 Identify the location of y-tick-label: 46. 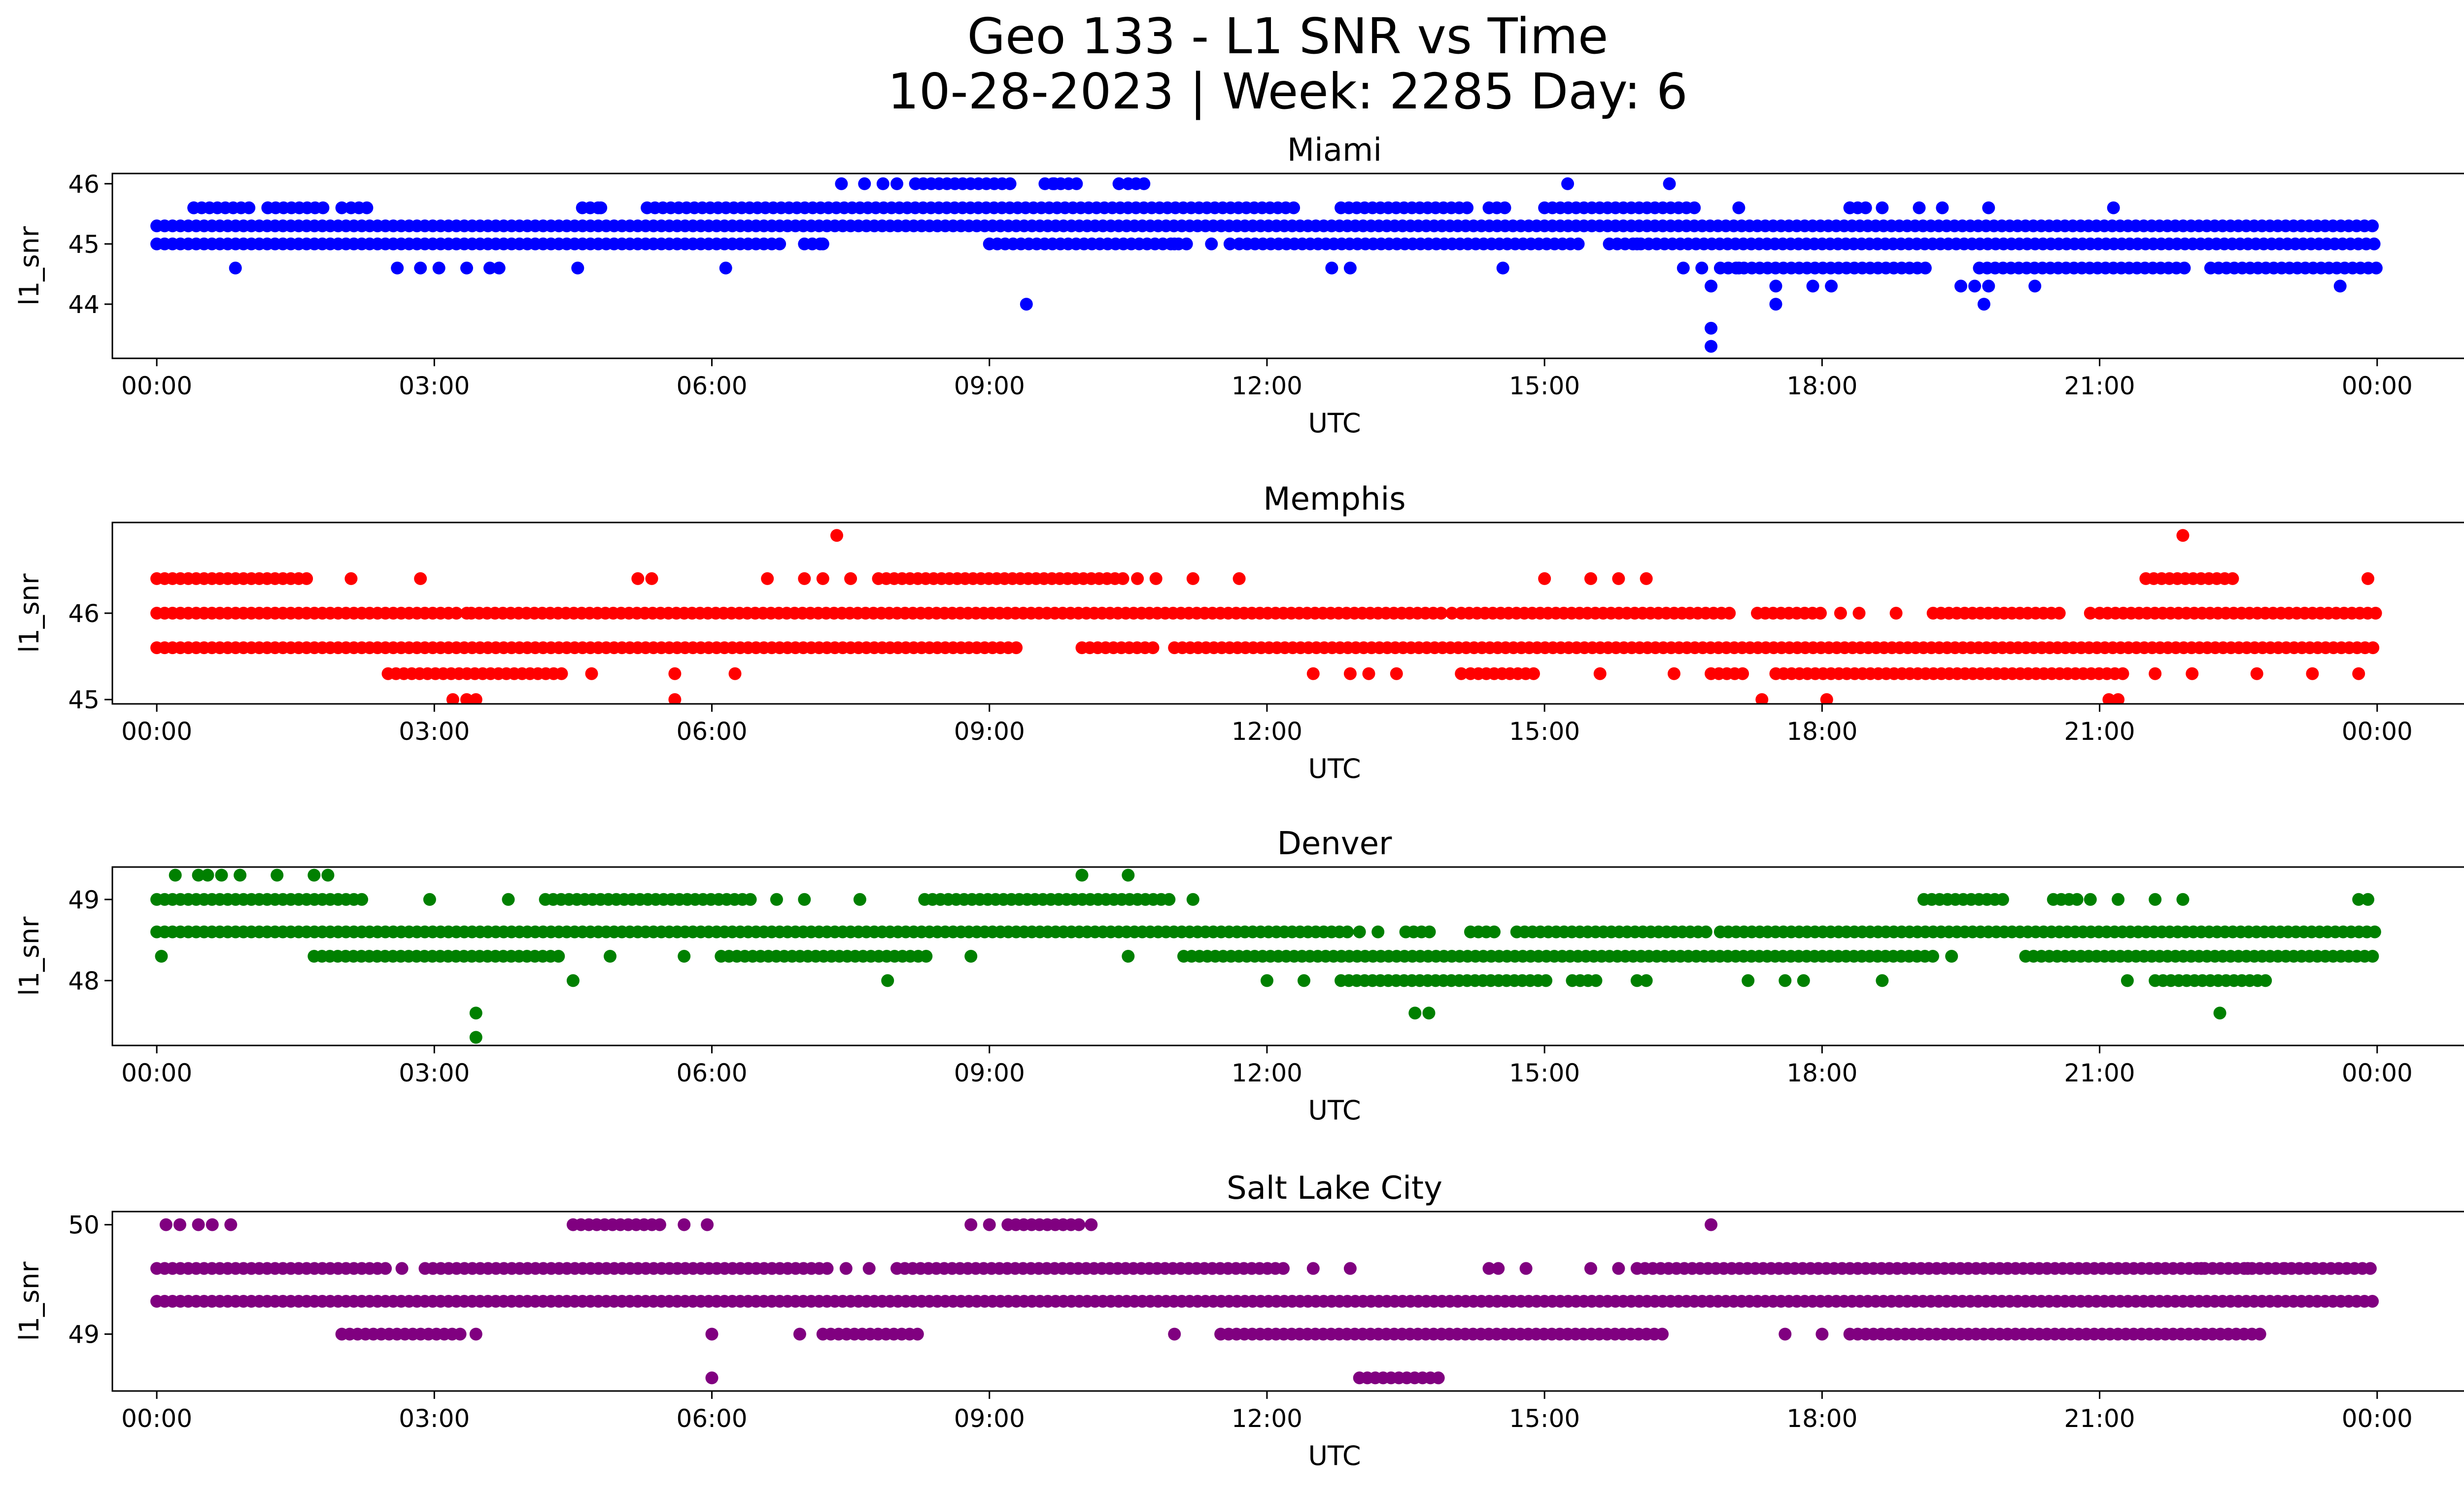
(84, 613).